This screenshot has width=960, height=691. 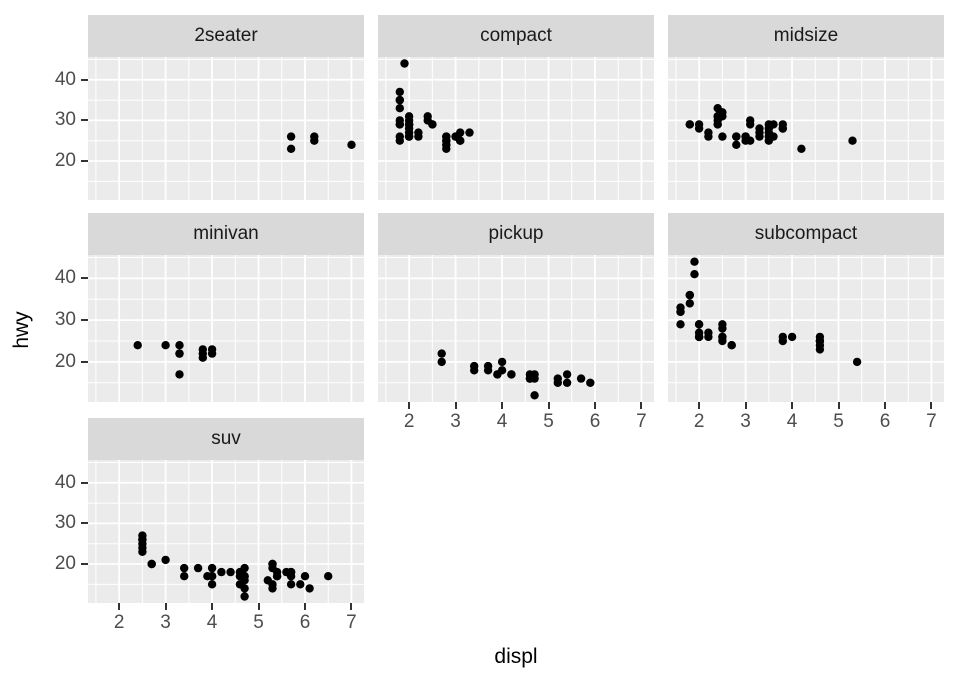 I want to click on facet-strip-compact: compact, so click(x=516, y=36).